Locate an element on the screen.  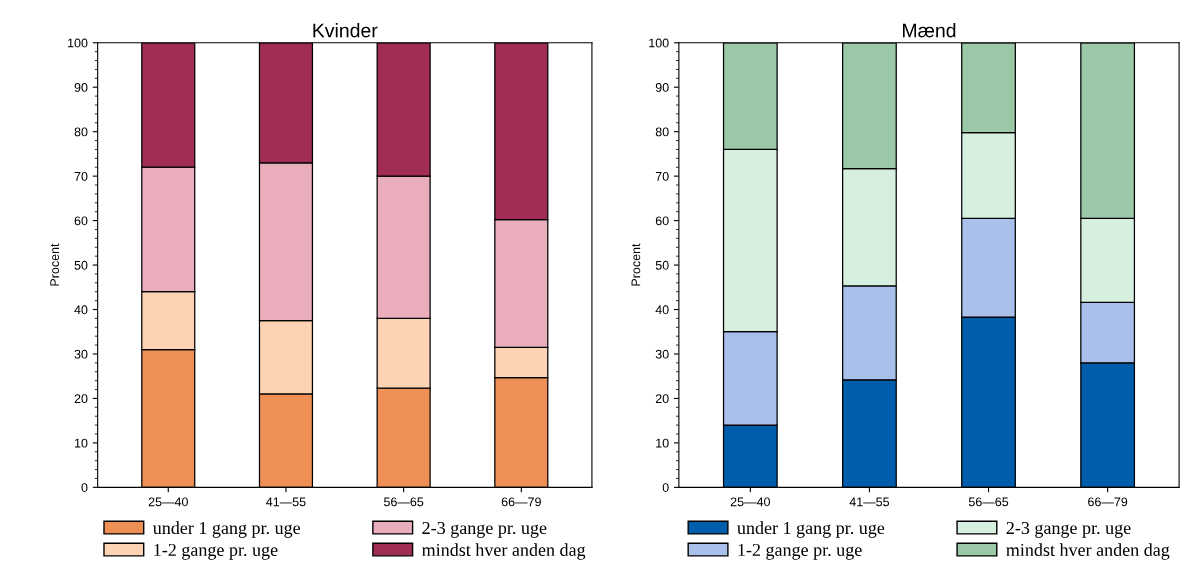
chart-title: Kvinder is located at coordinates (345, 30).